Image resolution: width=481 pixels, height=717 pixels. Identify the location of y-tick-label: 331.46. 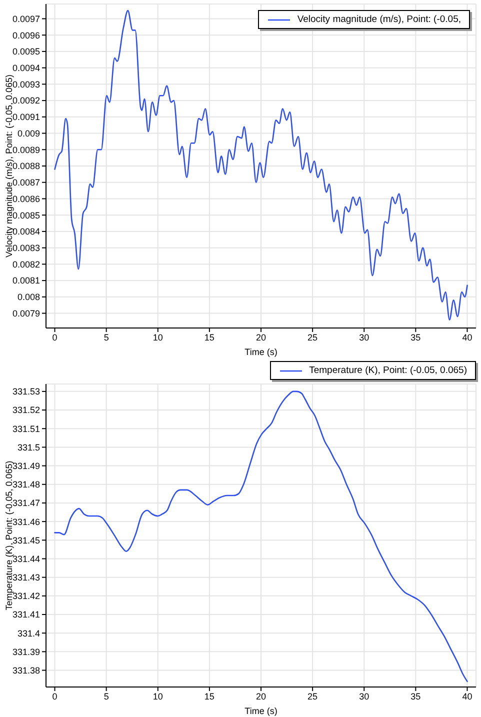
(26, 521).